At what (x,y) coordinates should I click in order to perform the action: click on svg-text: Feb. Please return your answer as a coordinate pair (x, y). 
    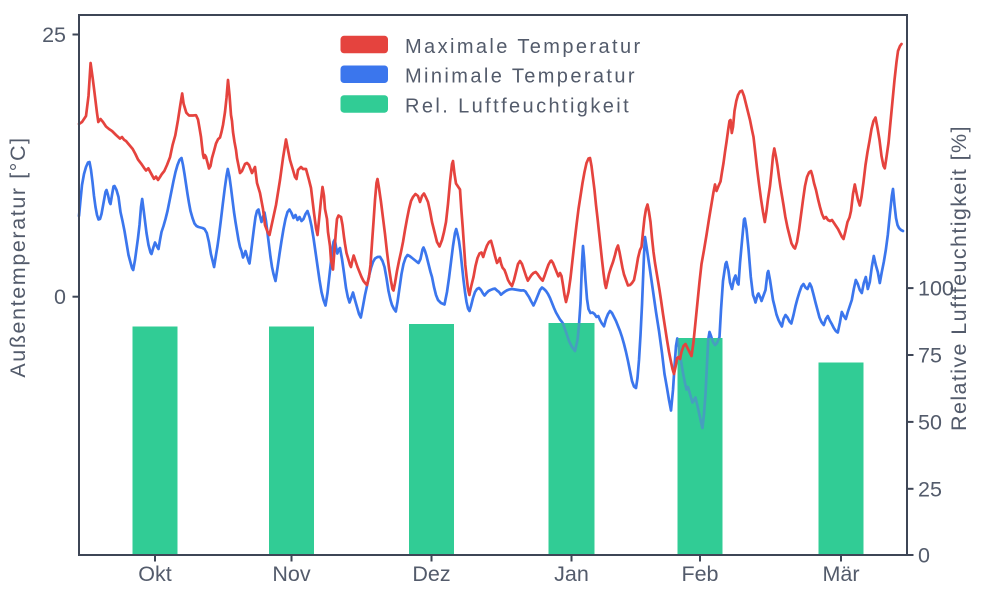
    Looking at the image, I should click on (699, 574).